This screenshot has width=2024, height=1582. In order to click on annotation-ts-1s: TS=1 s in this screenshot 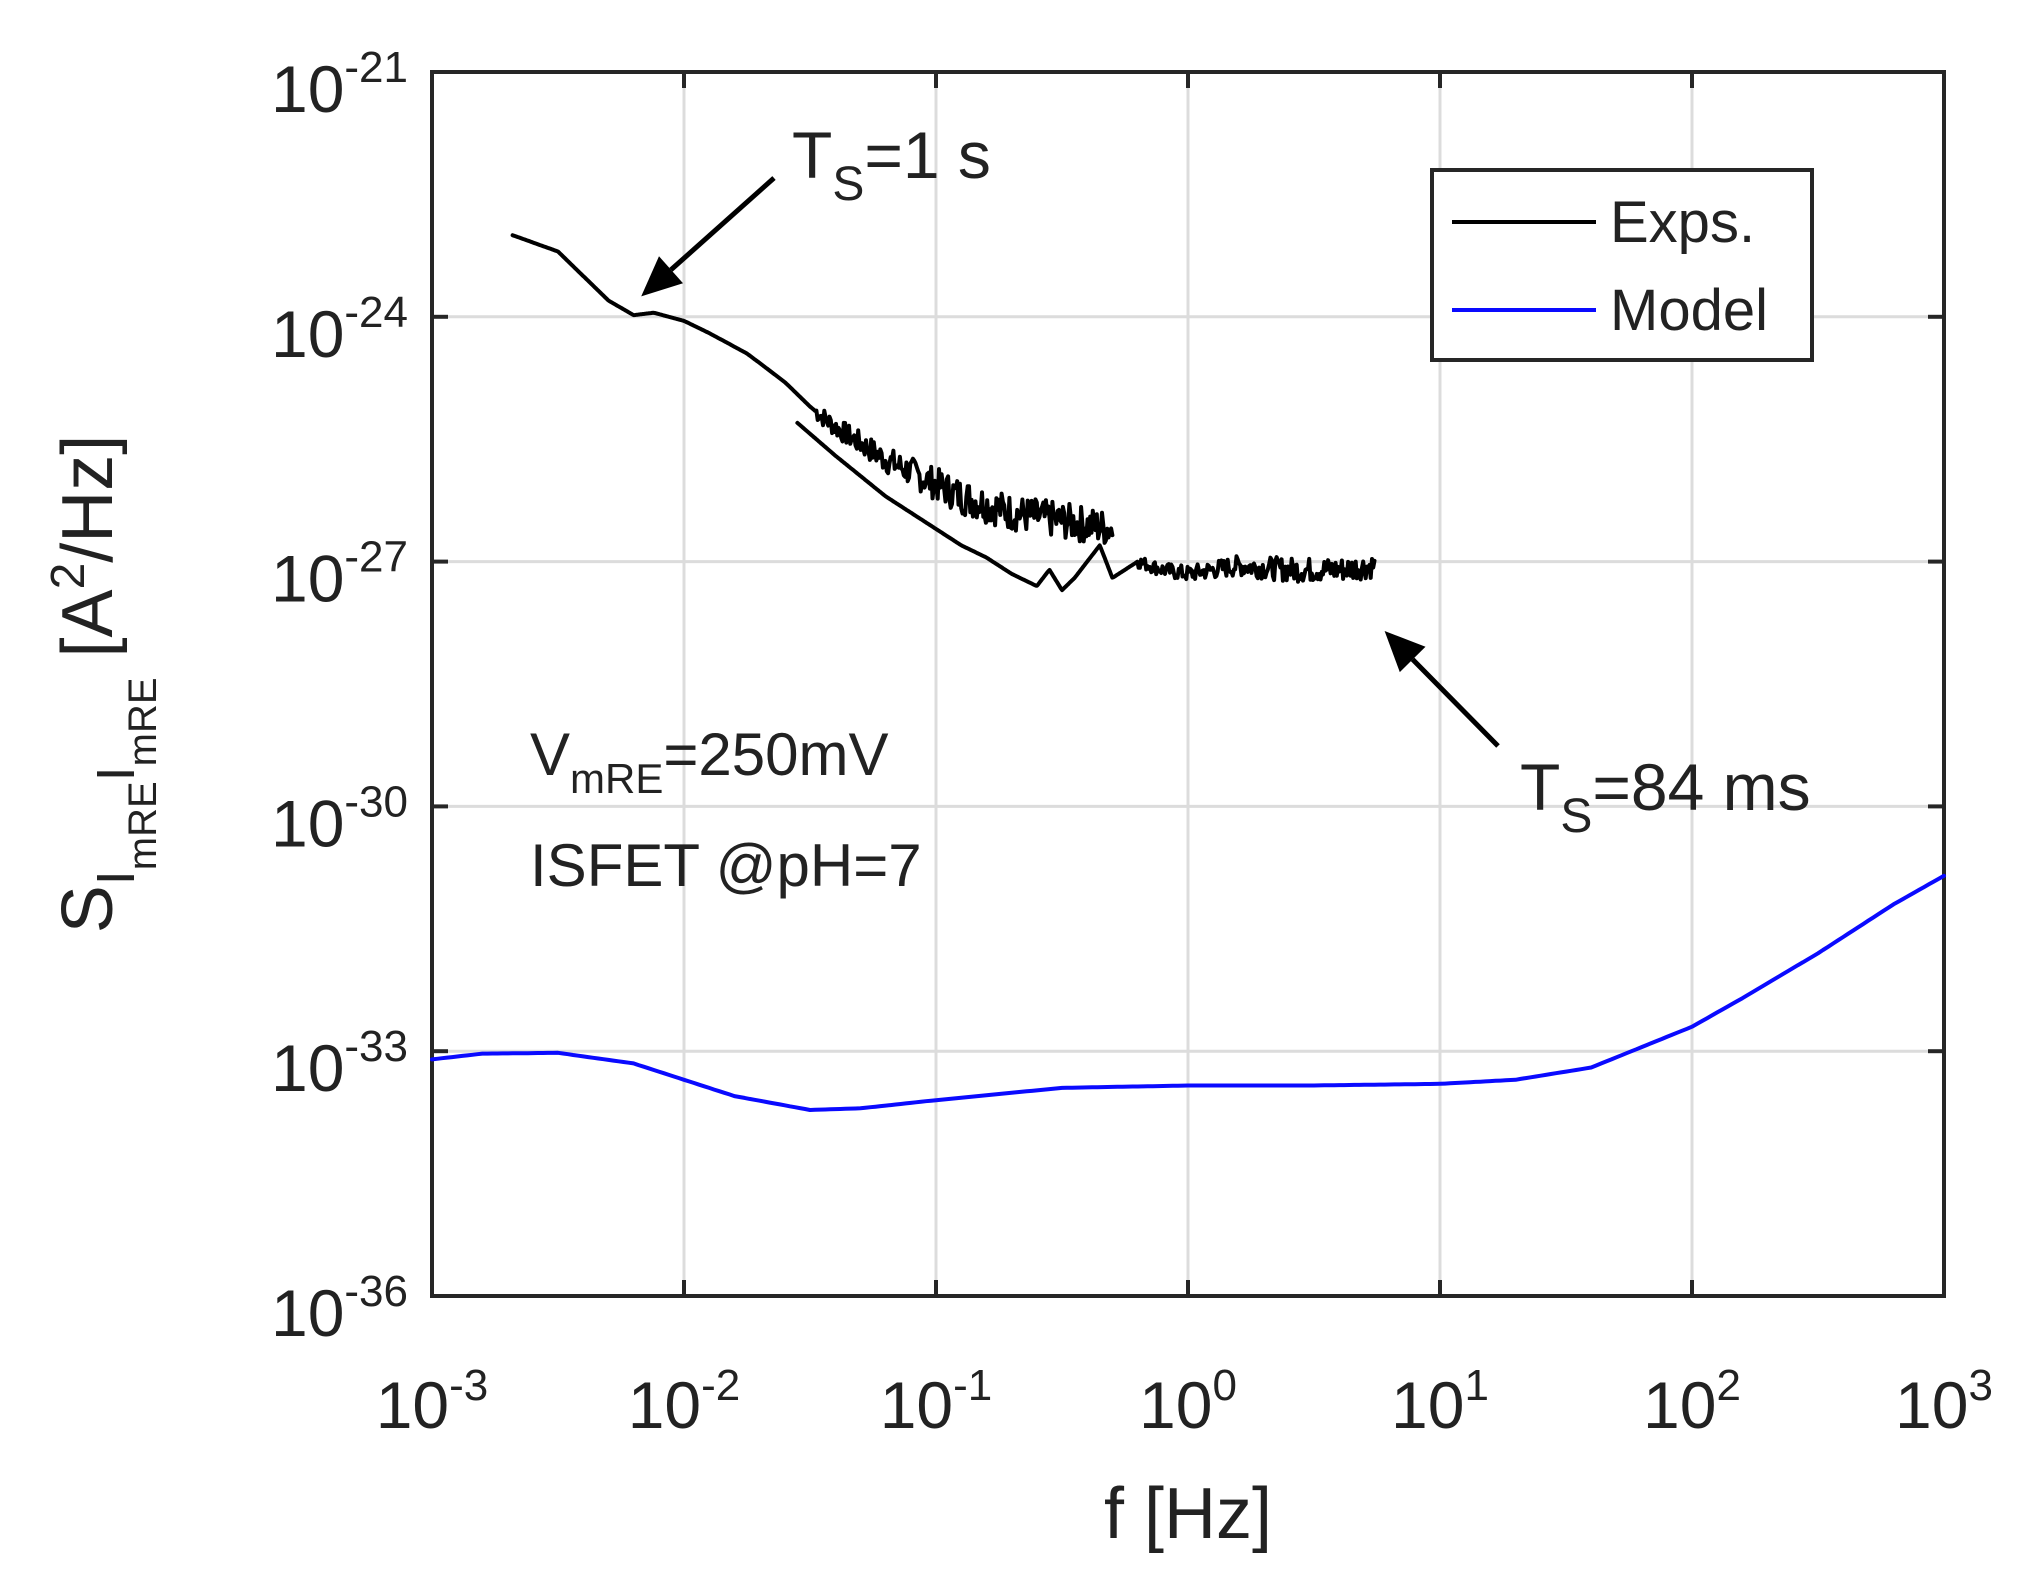, I will do `click(816, 207)`.